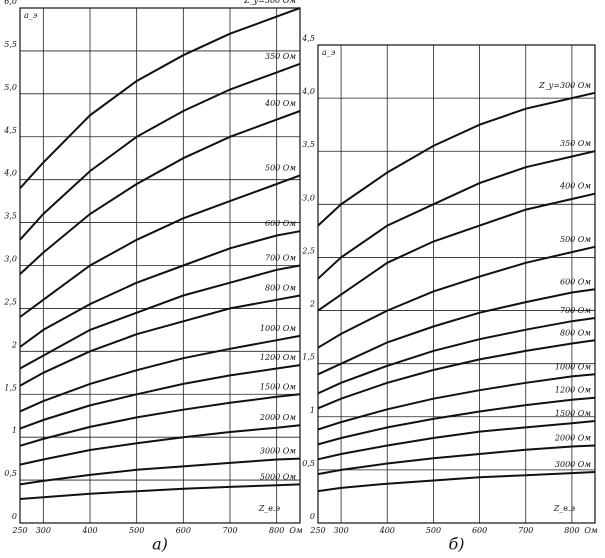 The height and width of the screenshot is (558, 605). Describe the element at coordinates (456, 544) in the screenshot. I see `panel-label: б)` at that location.